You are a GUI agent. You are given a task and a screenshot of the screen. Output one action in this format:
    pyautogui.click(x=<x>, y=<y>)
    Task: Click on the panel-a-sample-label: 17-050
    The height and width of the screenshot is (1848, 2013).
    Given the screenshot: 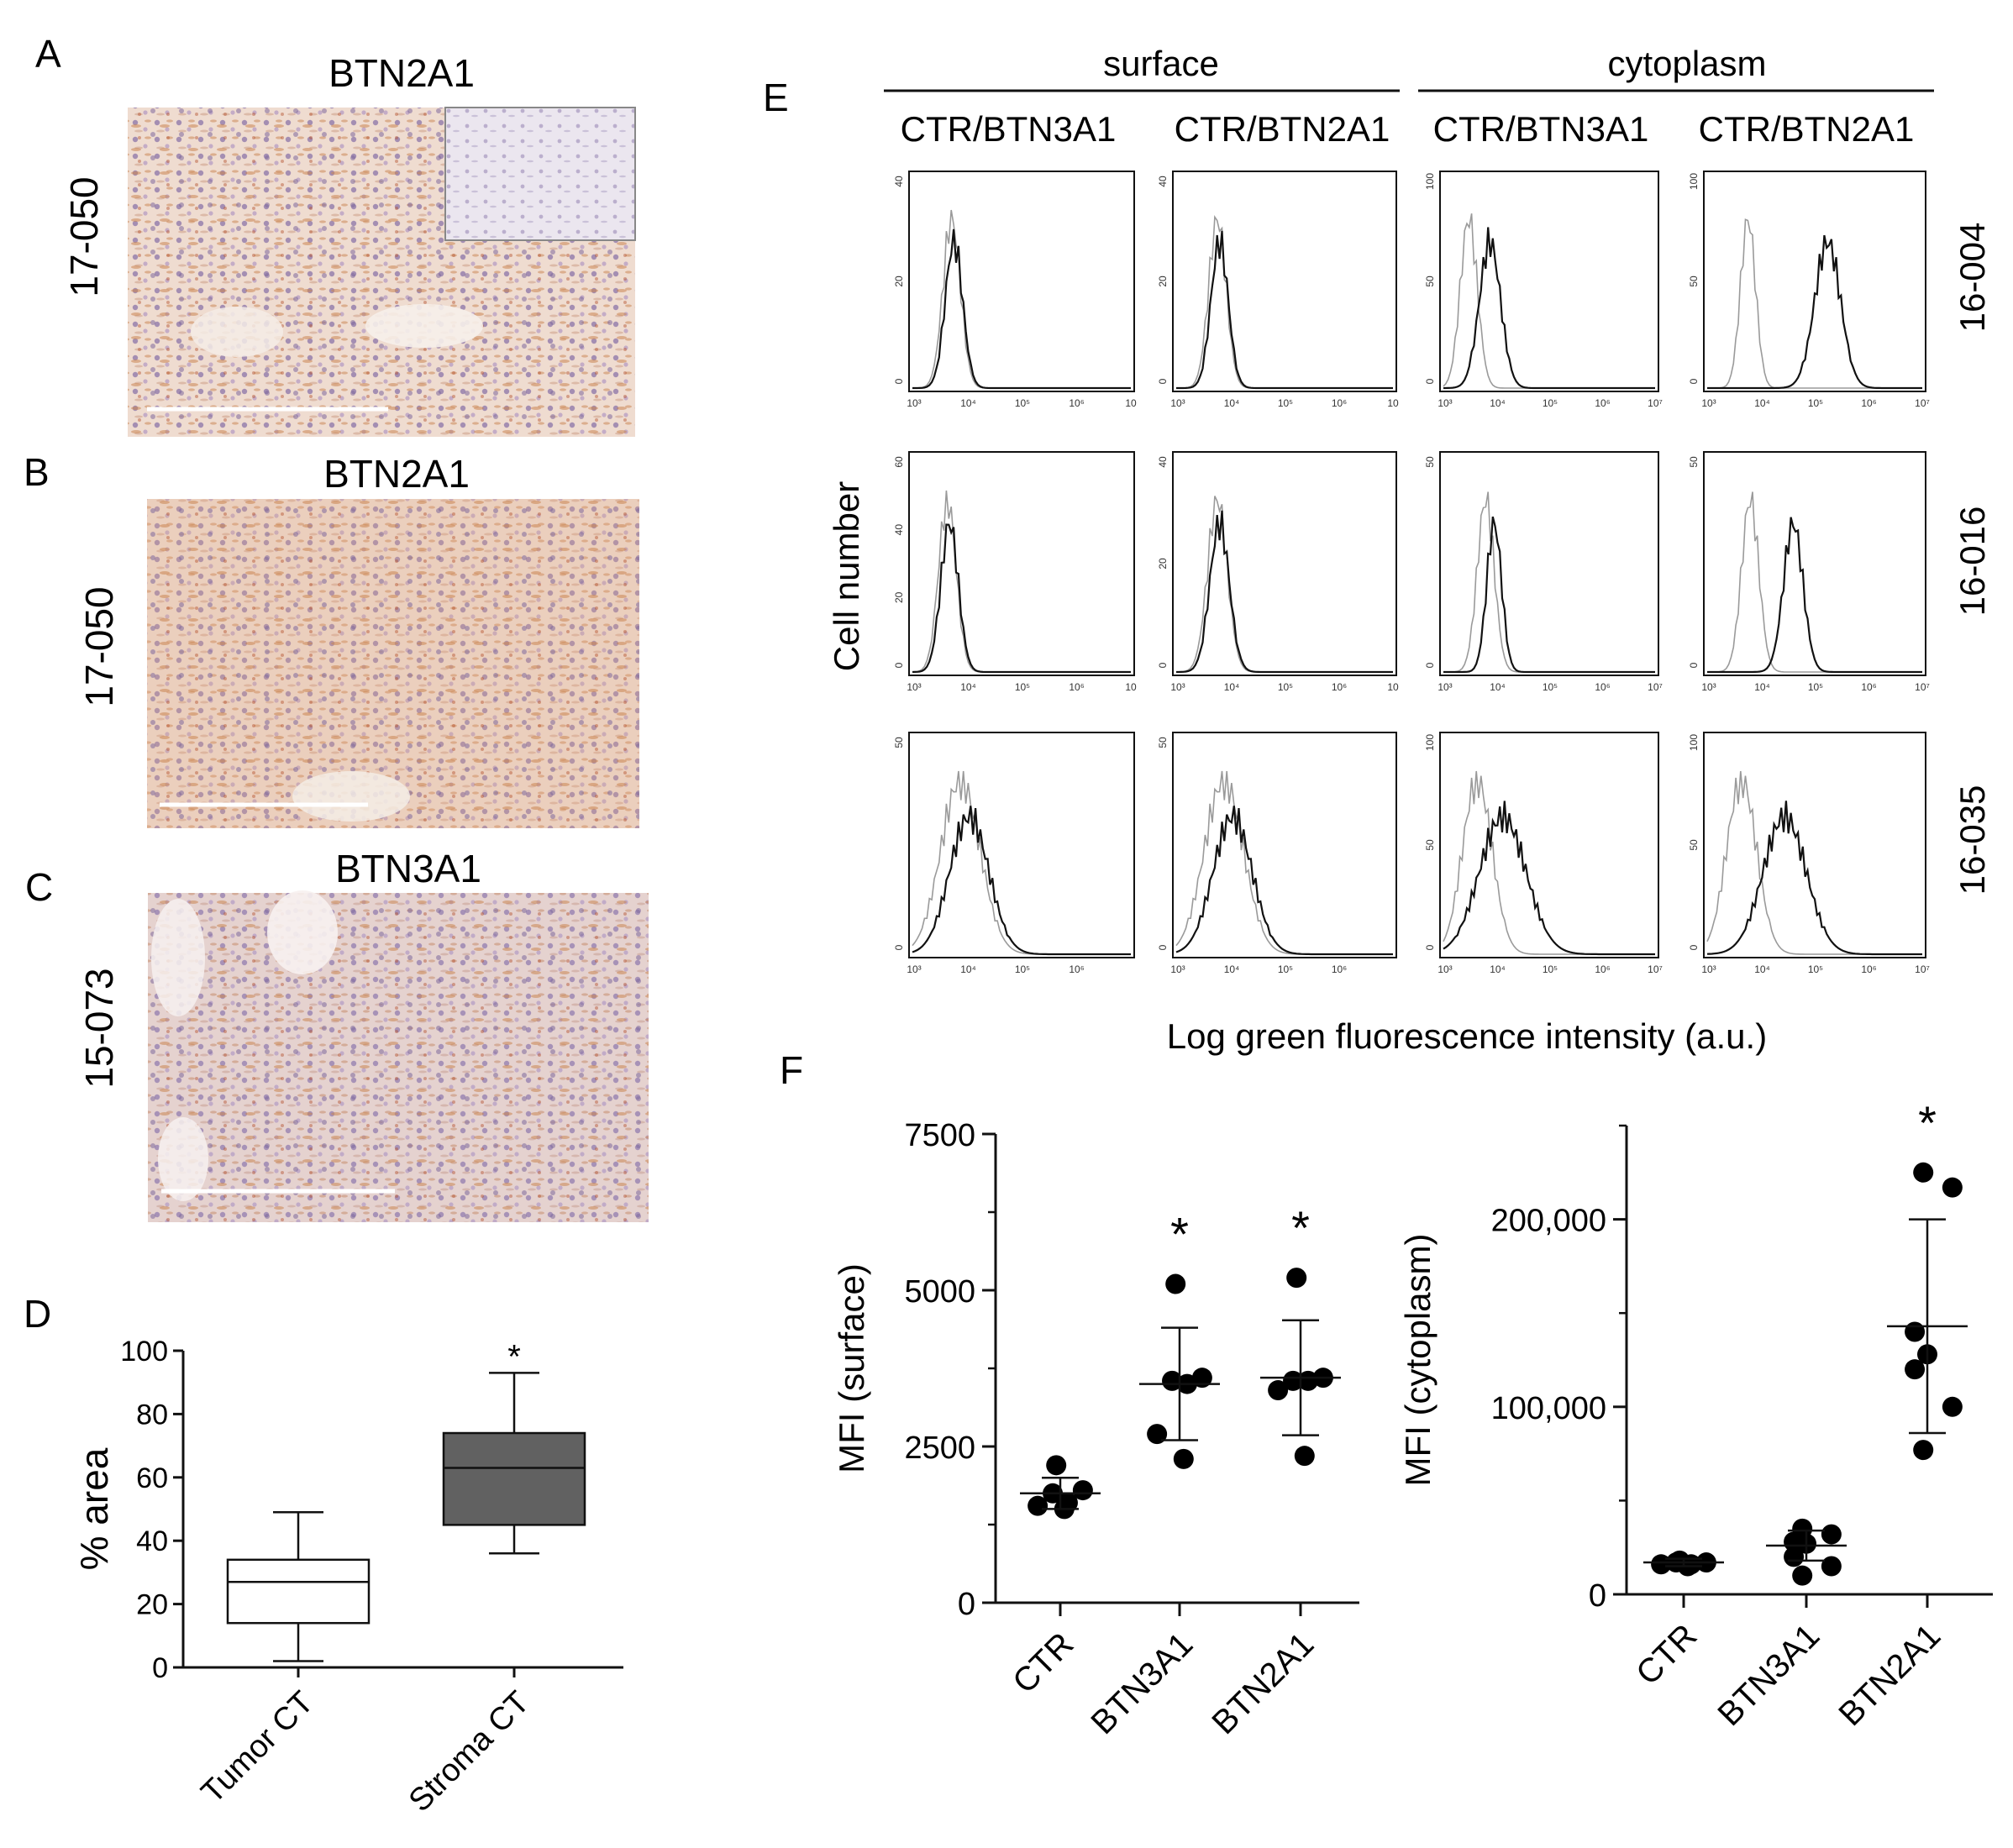 What is the action you would take?
    pyautogui.click(x=84, y=236)
    